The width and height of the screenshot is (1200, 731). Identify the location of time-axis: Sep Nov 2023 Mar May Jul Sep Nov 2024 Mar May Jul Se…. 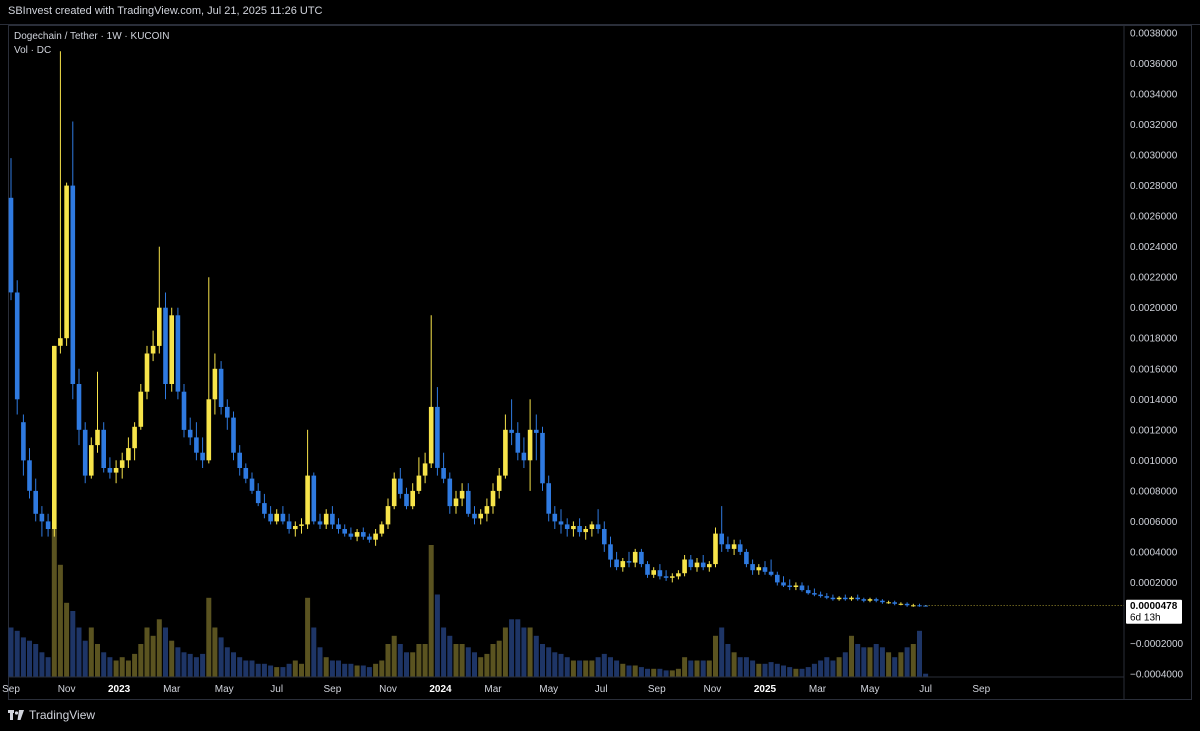
(563, 685).